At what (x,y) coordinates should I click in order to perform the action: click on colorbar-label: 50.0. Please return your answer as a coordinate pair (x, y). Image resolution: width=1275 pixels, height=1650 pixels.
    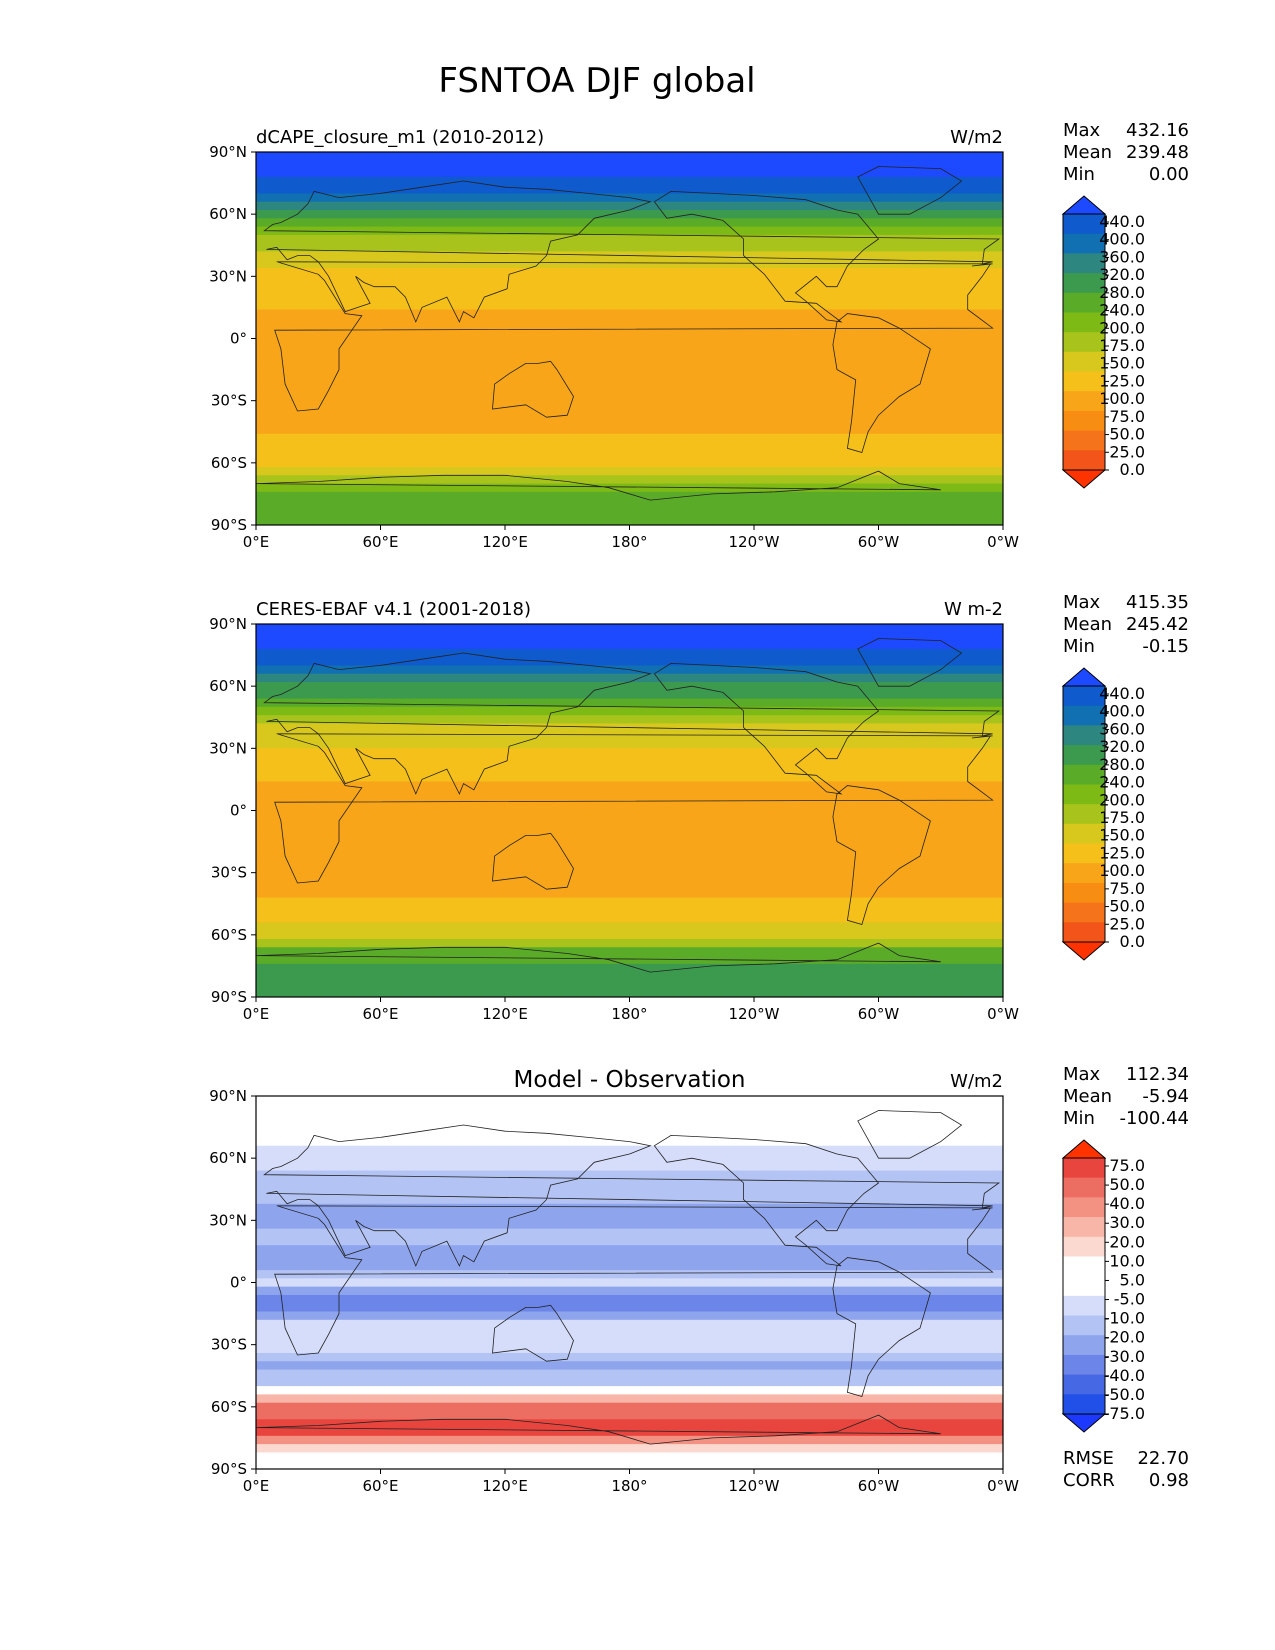
    Looking at the image, I should click on (1127, 1184).